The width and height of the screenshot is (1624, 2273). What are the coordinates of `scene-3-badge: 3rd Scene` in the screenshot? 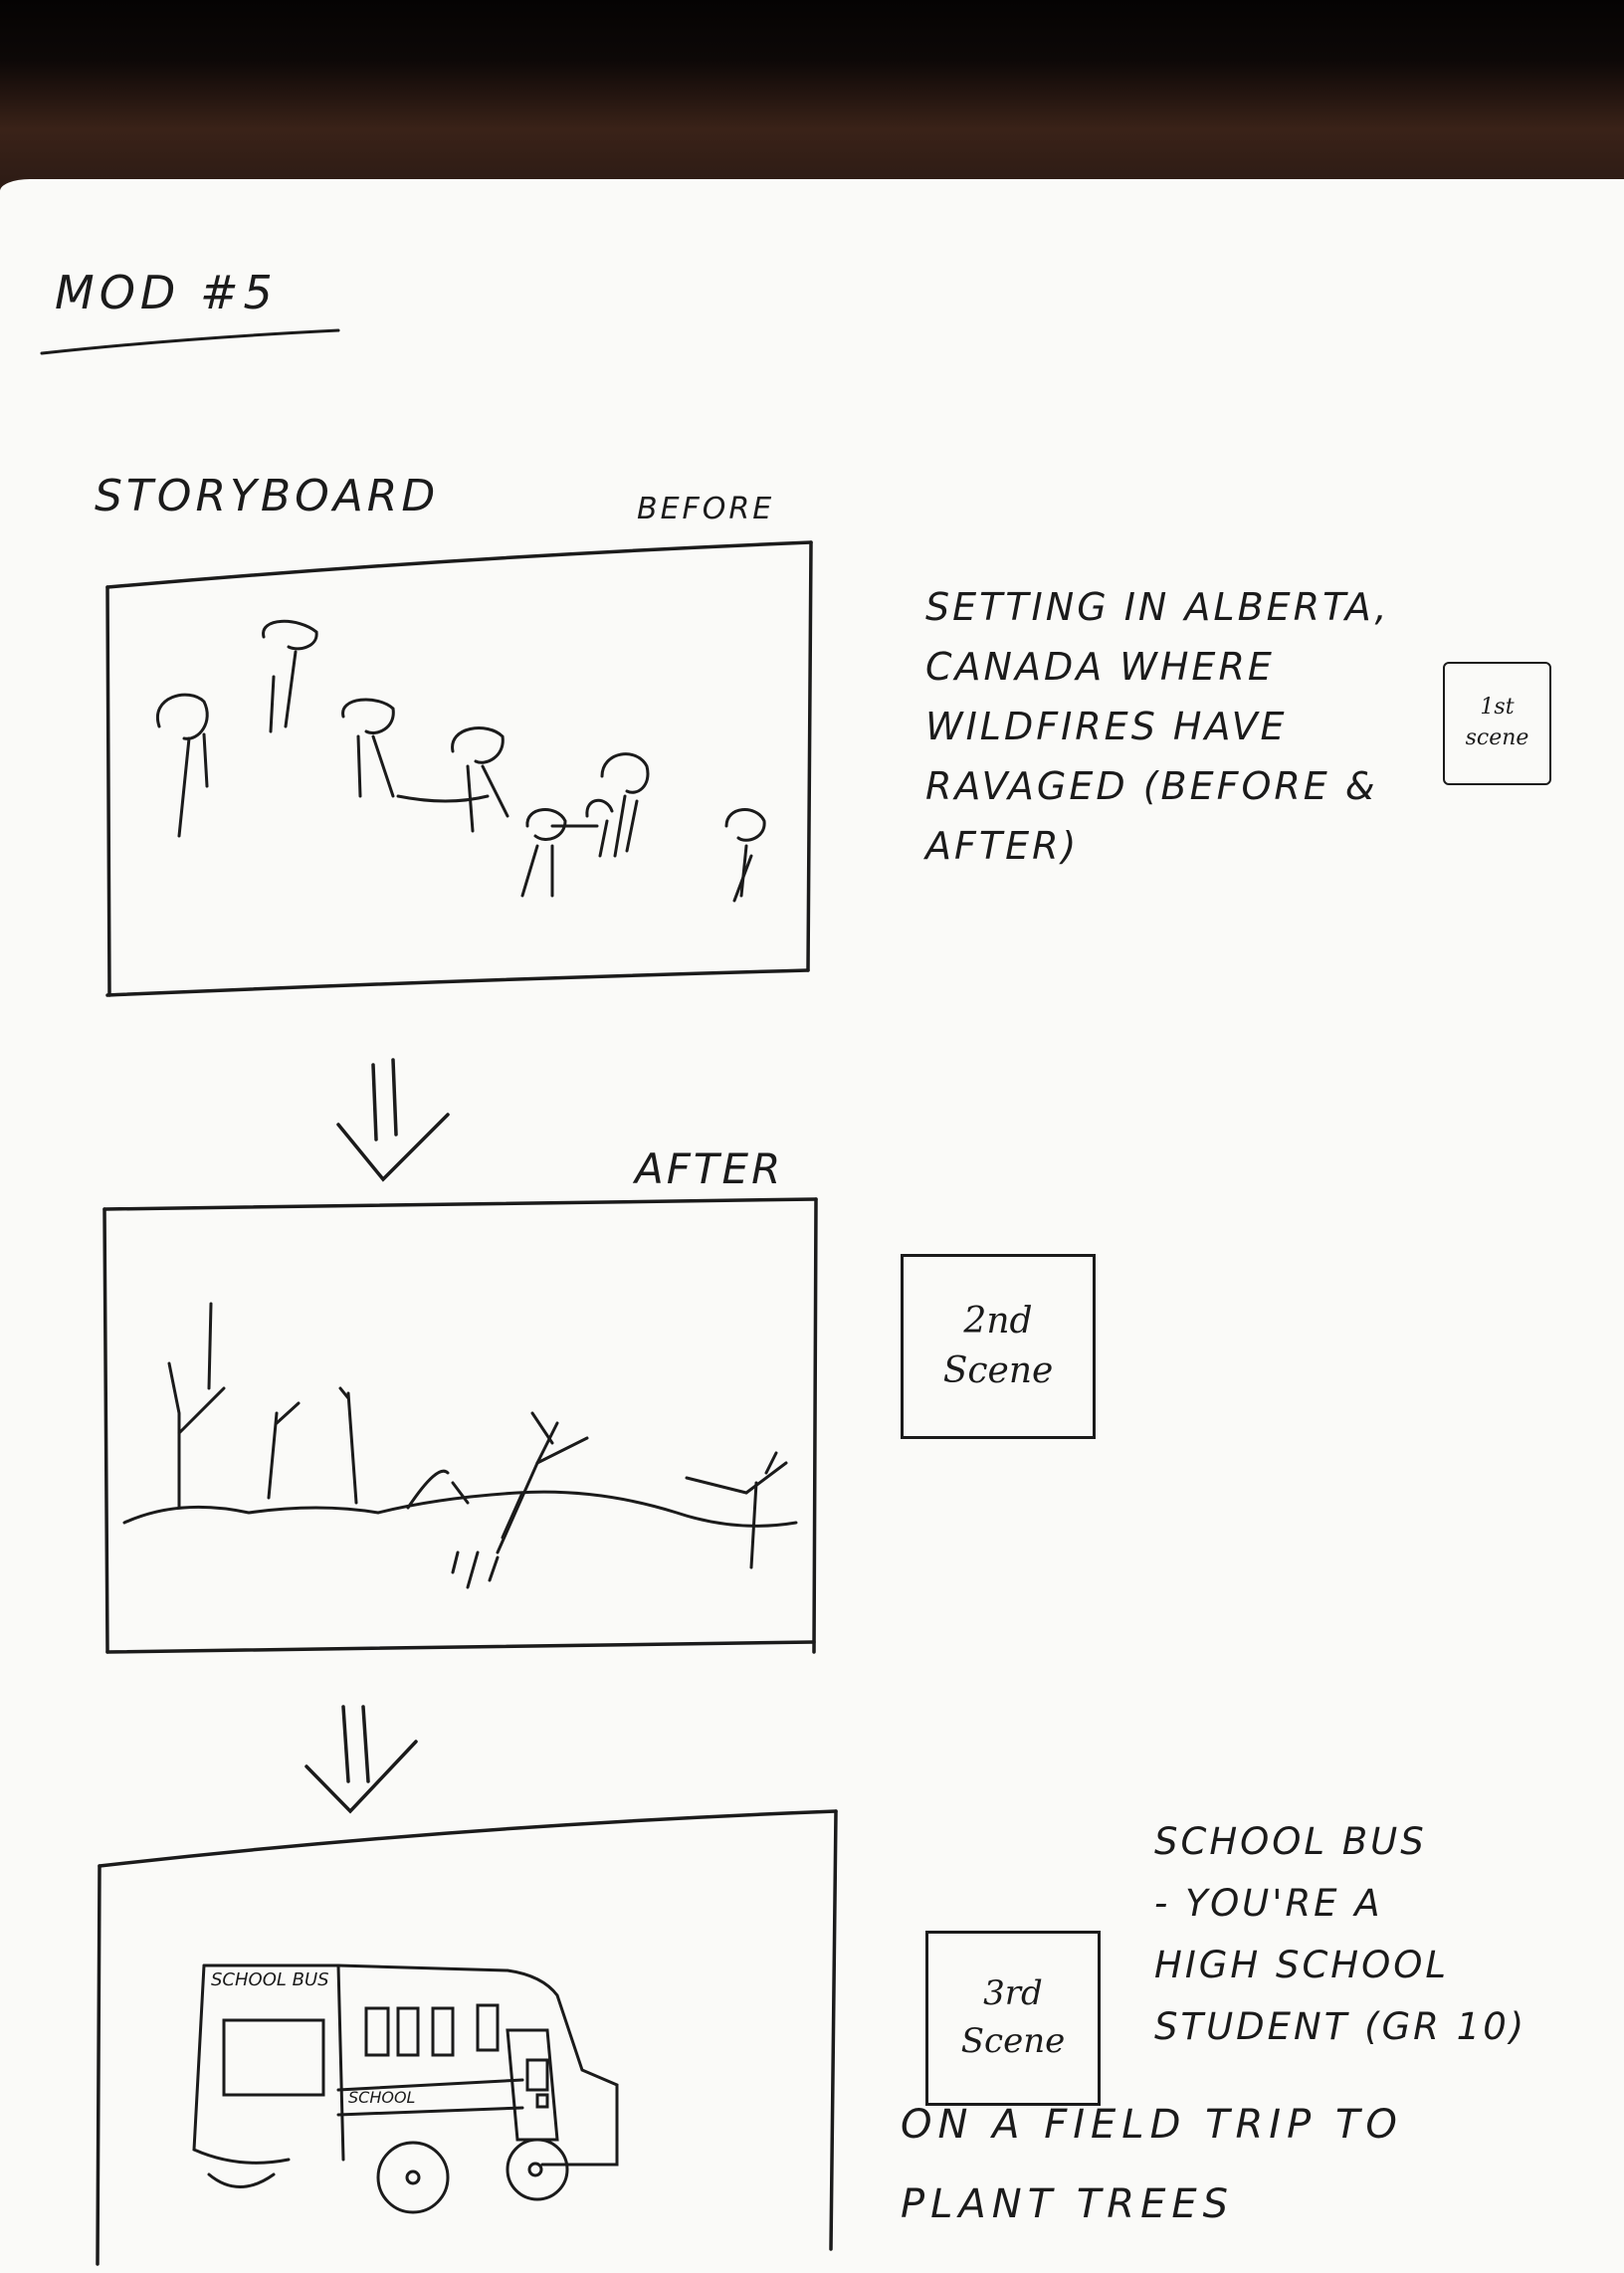 It's located at (1013, 2018).